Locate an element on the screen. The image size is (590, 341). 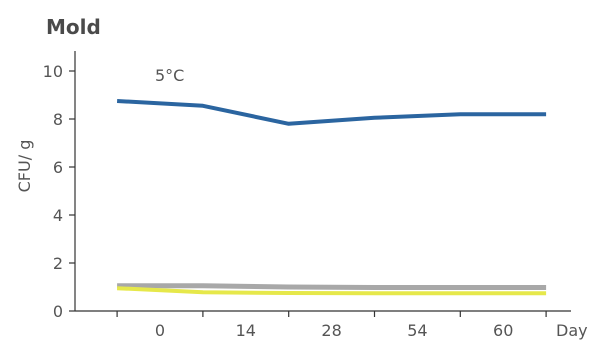
x-tick-label: 0 is located at coordinates (160, 330).